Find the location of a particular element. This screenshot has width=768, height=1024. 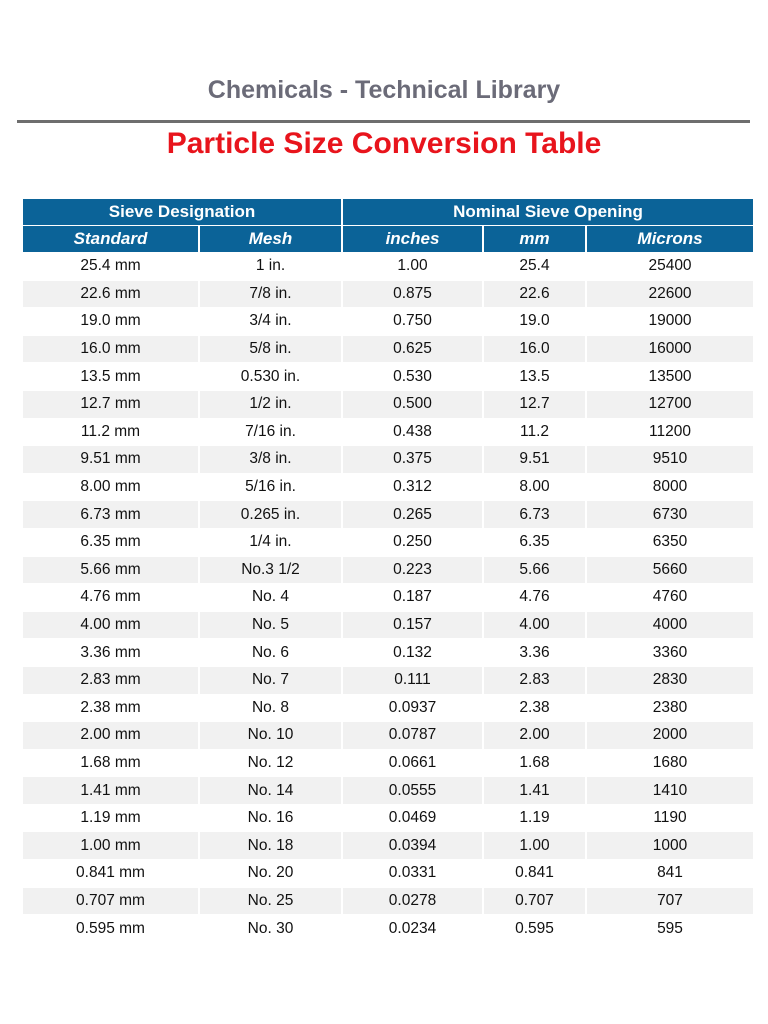

cell-microns: 1000 is located at coordinates (670, 846).